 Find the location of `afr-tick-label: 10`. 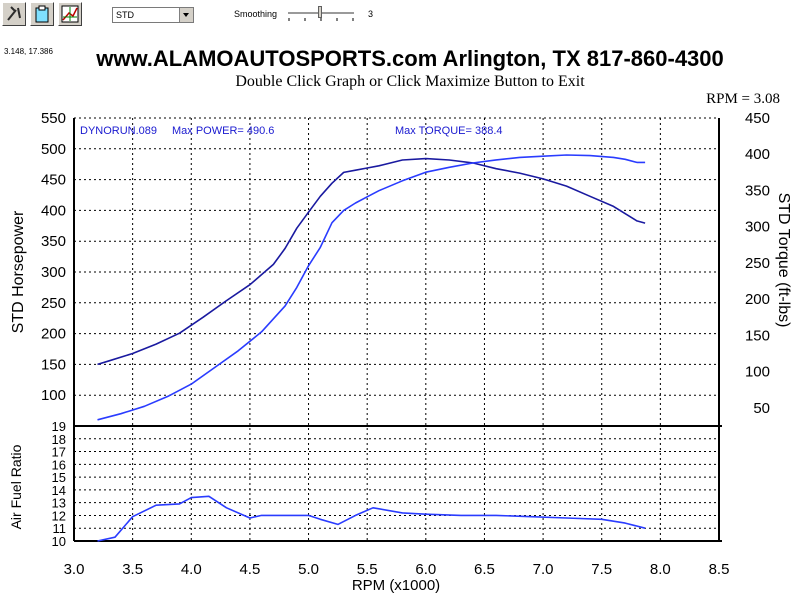

afr-tick-label: 10 is located at coordinates (59, 541).